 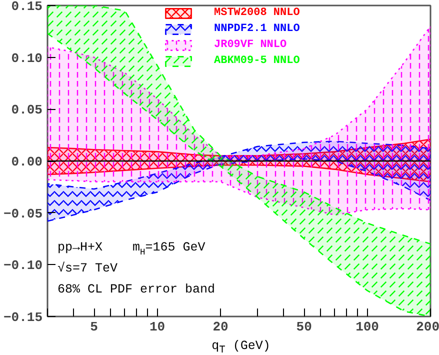 I want to click on legend-label: JR09VF NNLO, so click(x=250, y=45).